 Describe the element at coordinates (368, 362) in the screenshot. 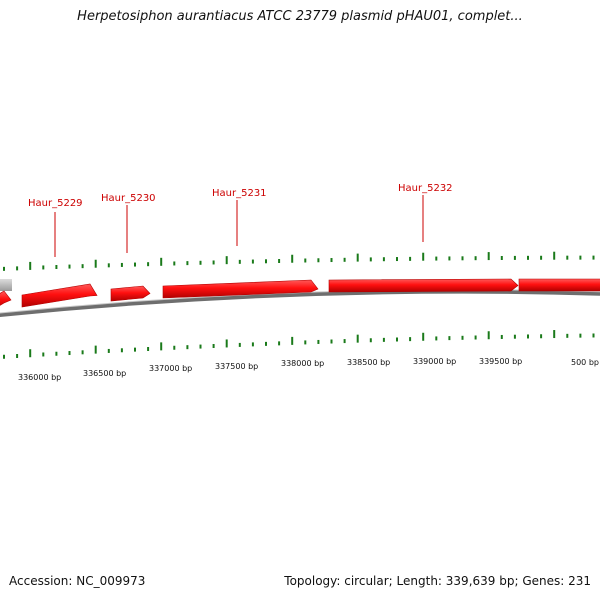

I see `bp-label: 338500 bp` at that location.